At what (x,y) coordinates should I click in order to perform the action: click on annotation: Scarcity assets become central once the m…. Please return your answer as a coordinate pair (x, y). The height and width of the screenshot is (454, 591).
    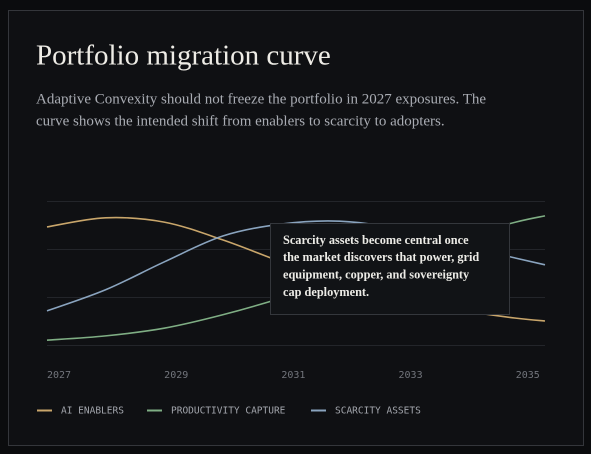
    Looking at the image, I should click on (381, 266).